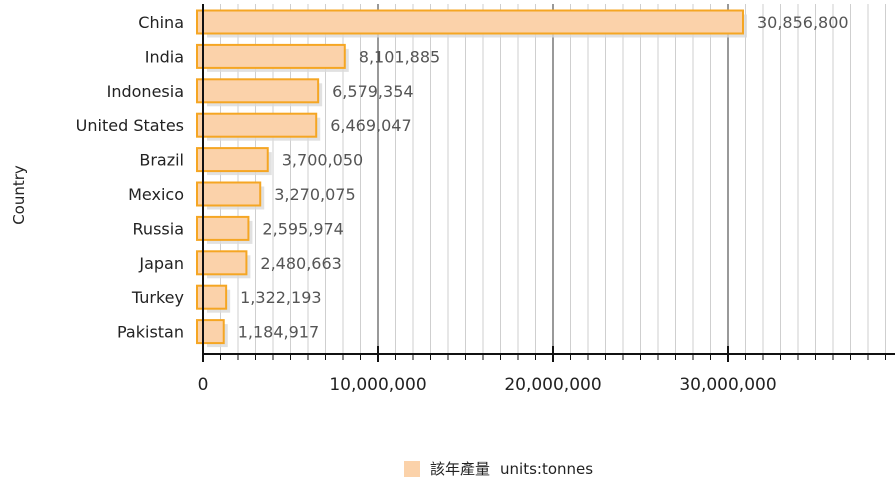 The image size is (895, 481). Describe the element at coordinates (552, 385) in the screenshot. I see `x-tick-label: 20,000,000` at that location.